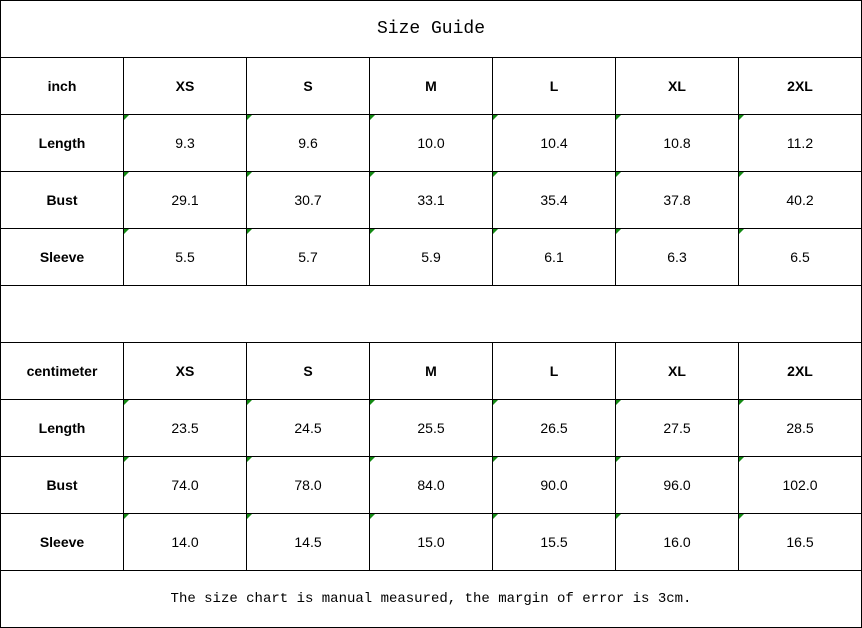 The height and width of the screenshot is (628, 862). I want to click on table-row: Length 9.3 9.6 10.0 10.4 10.8 11.2, so click(431, 143).